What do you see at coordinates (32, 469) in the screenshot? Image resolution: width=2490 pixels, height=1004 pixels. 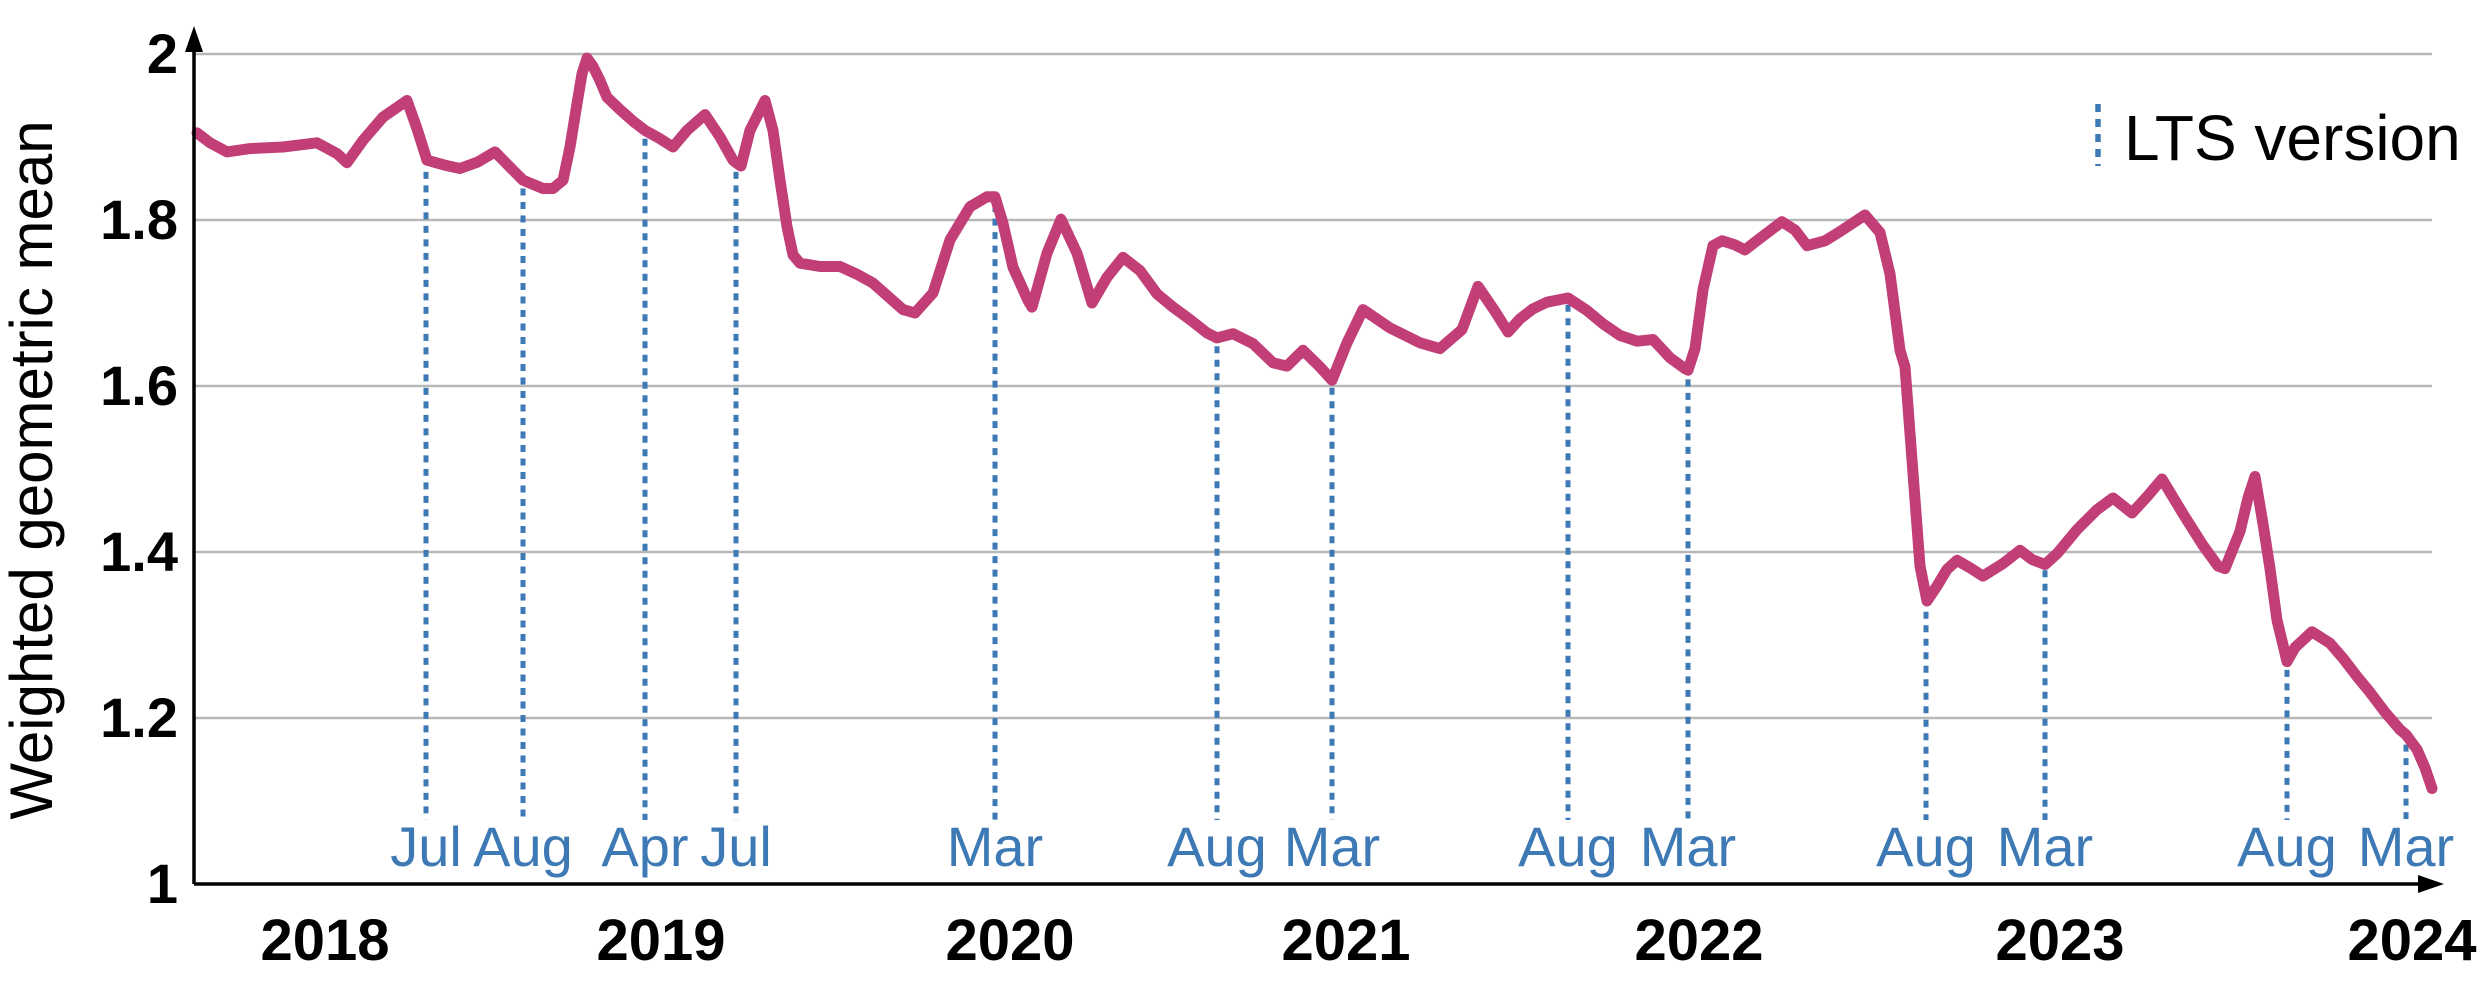 I see `y-axis-title: Weighted geometric mean` at bounding box center [32, 469].